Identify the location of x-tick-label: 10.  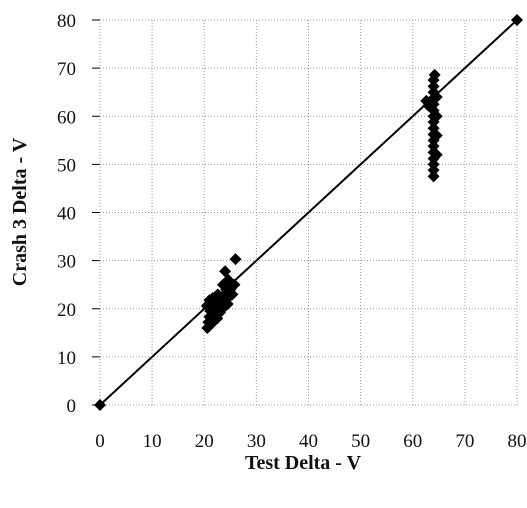
(152, 441).